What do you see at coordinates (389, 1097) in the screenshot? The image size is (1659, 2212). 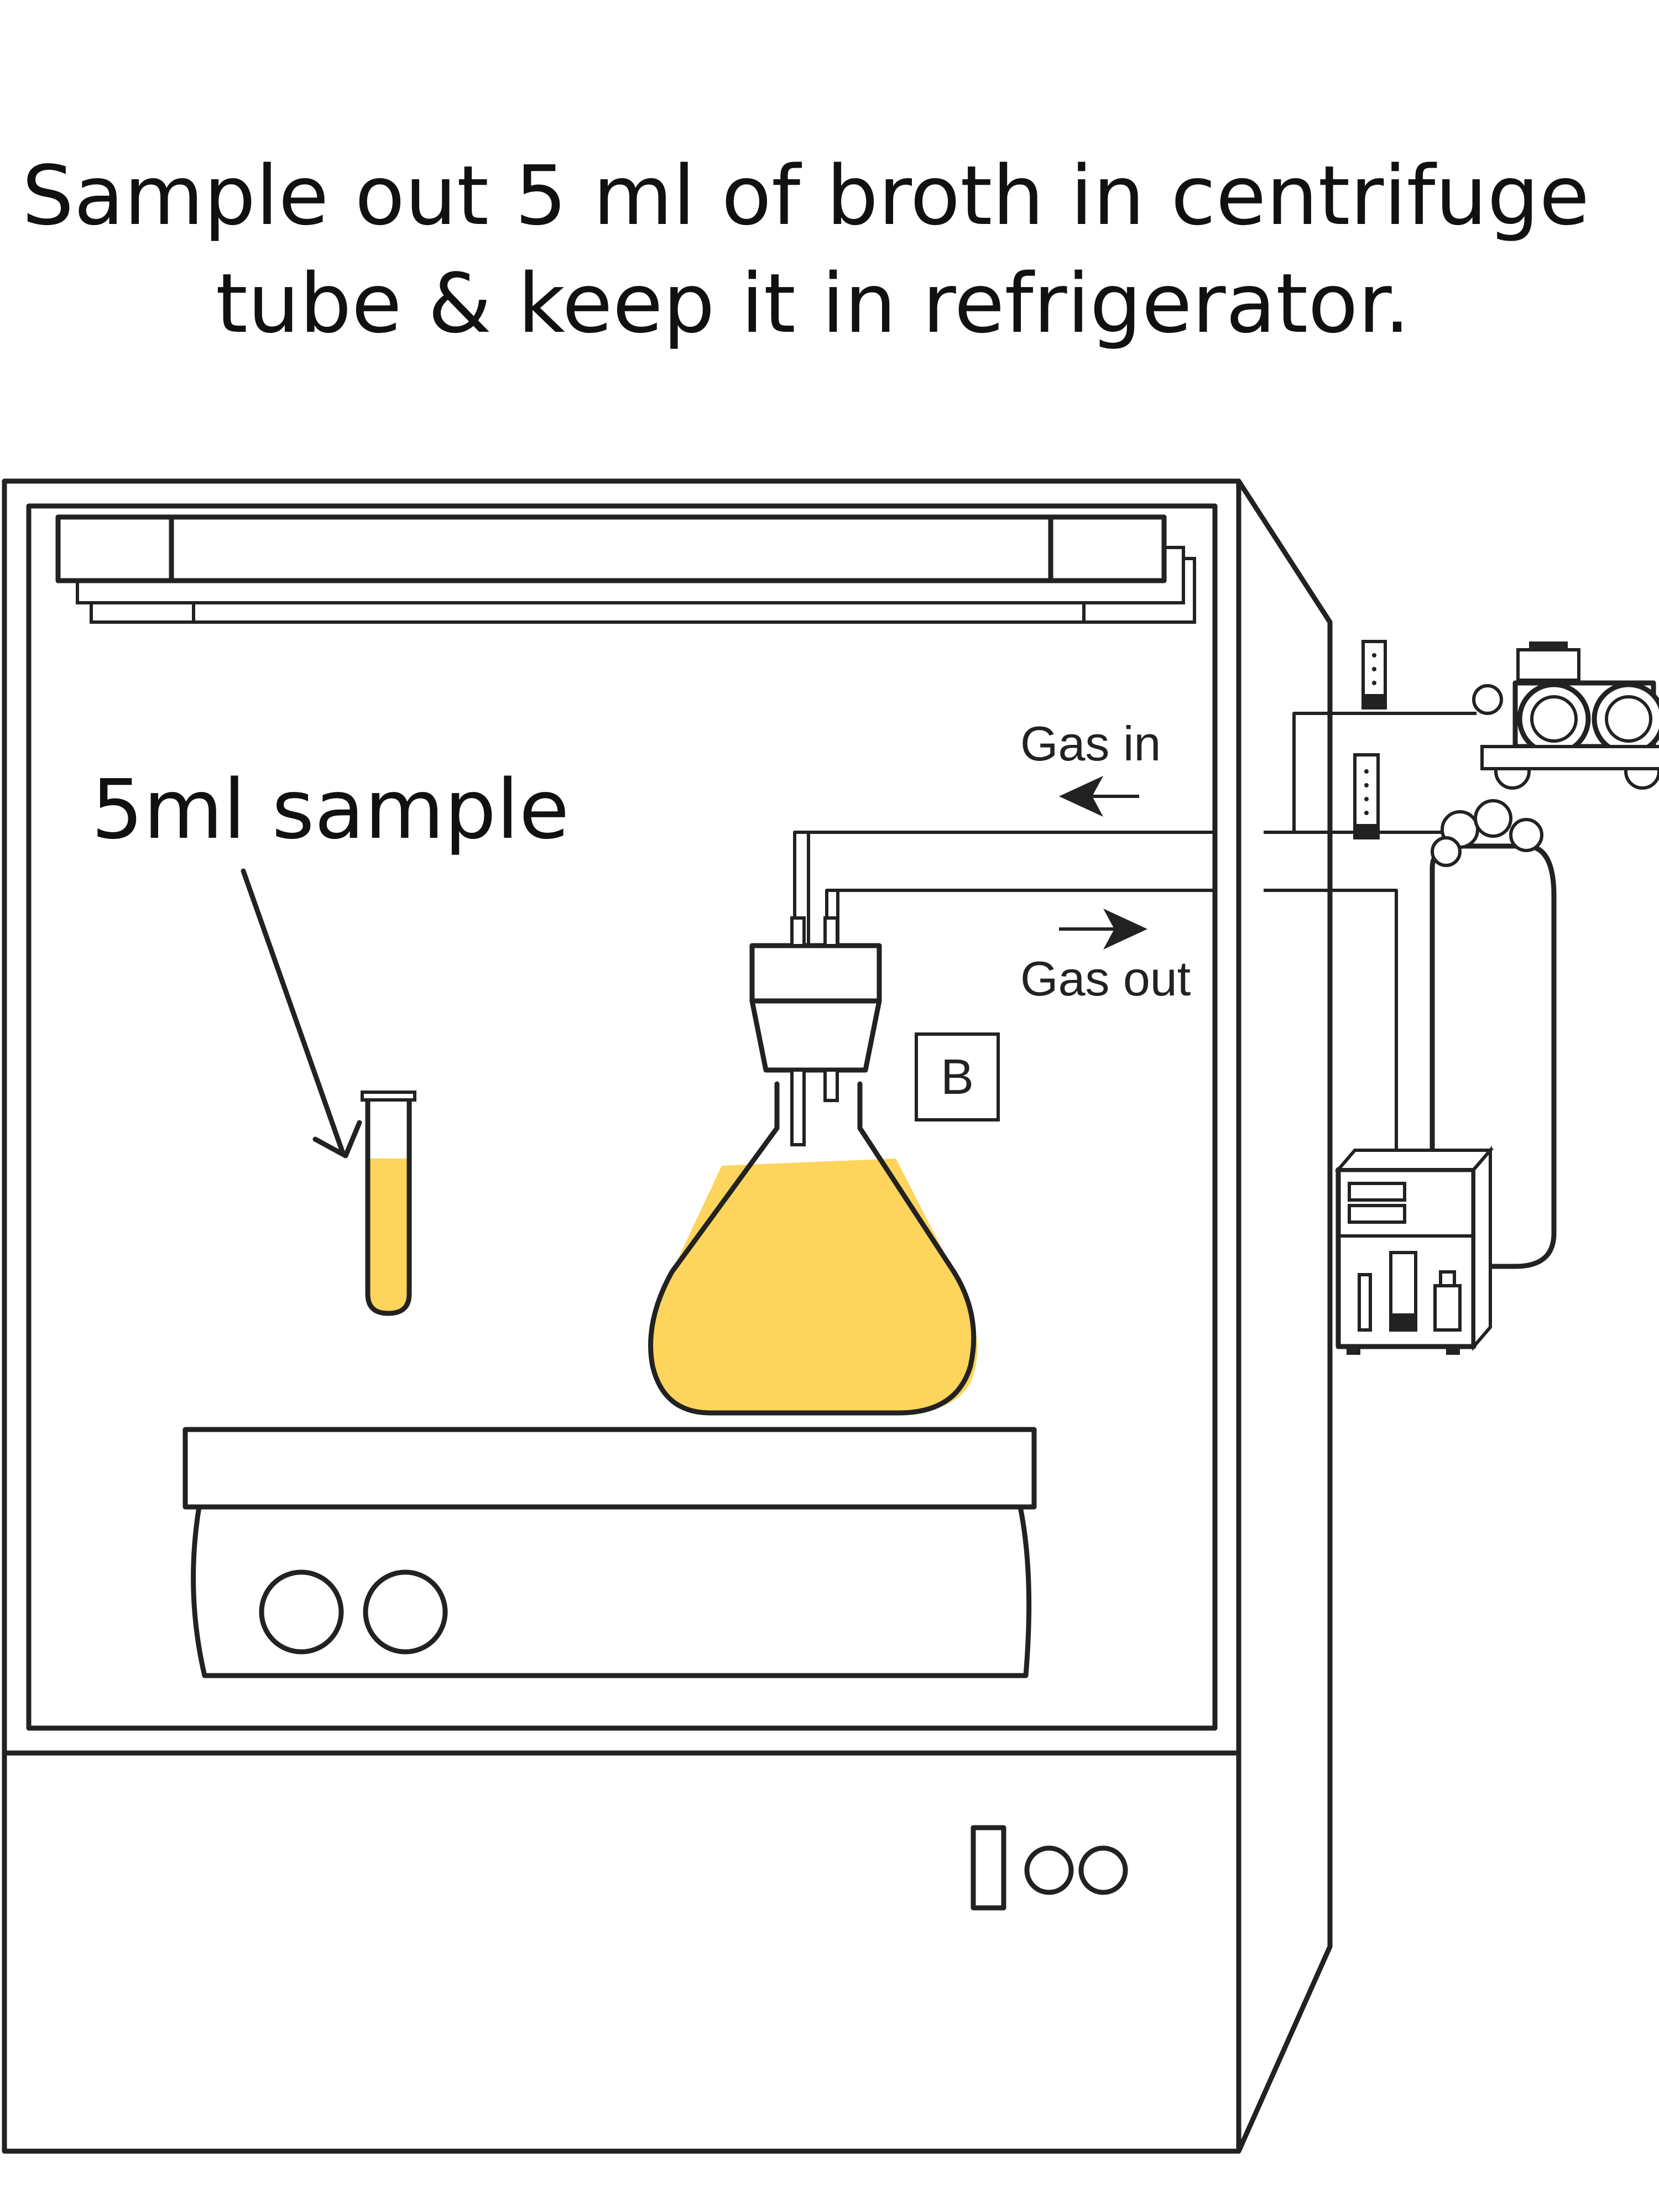 I see `tube-rim` at bounding box center [389, 1097].